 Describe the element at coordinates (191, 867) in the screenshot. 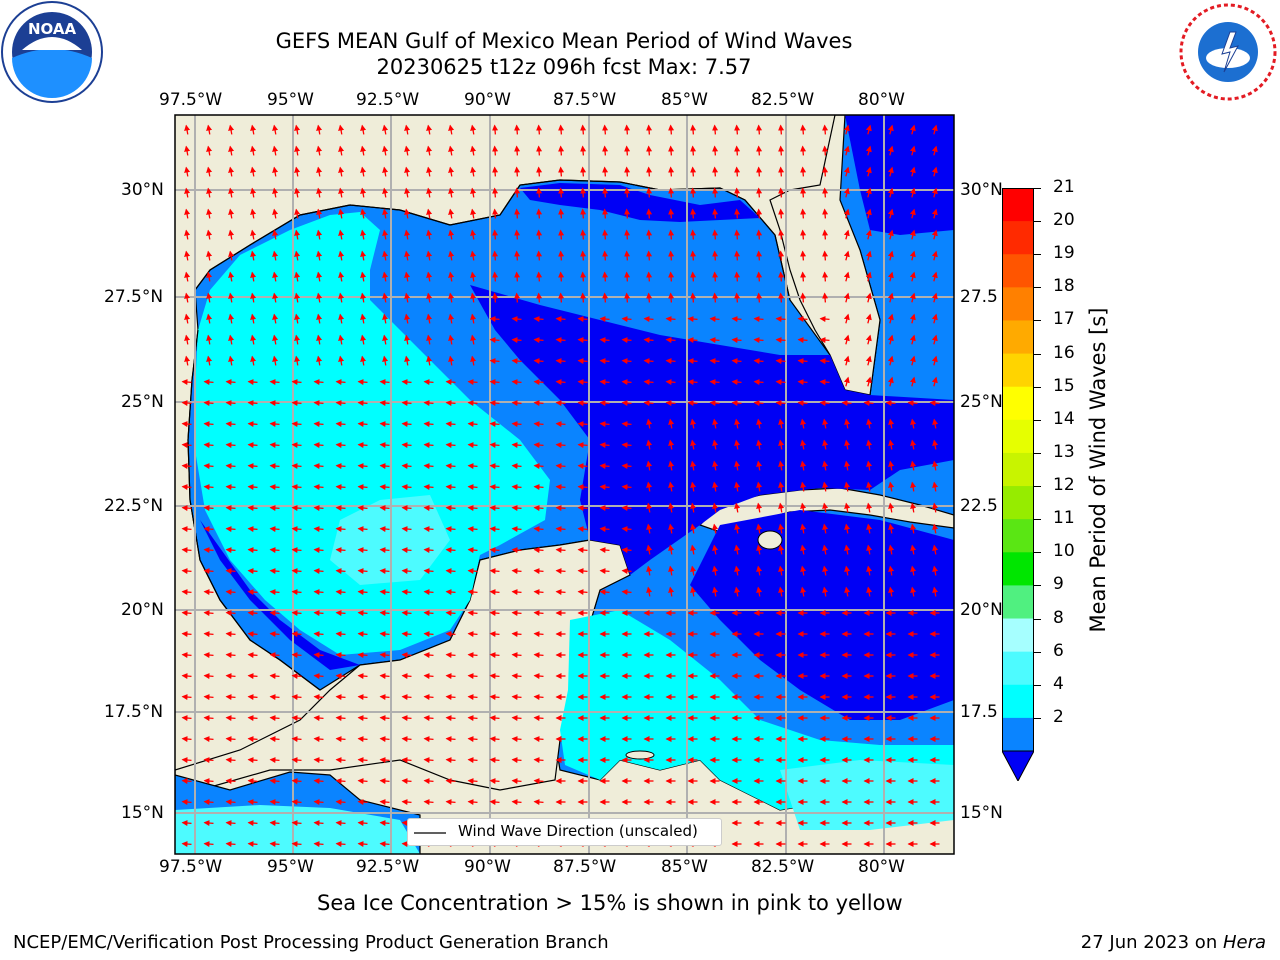

I see `lon-label-bottom: 97.5°W` at that location.